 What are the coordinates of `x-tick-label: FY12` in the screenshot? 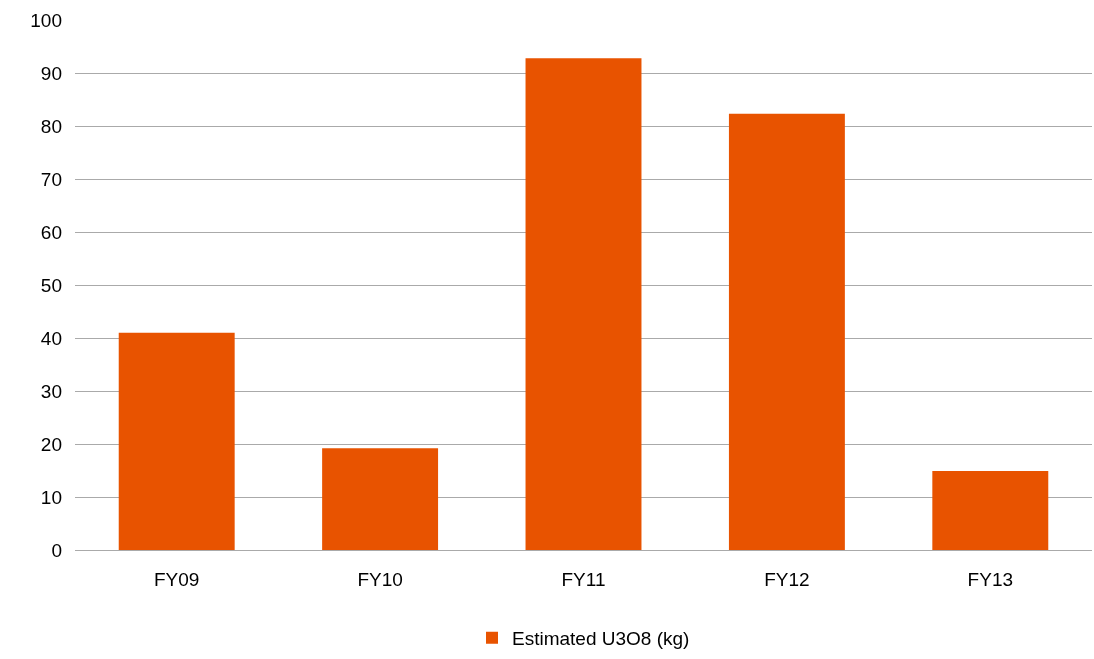 It's located at (787, 579).